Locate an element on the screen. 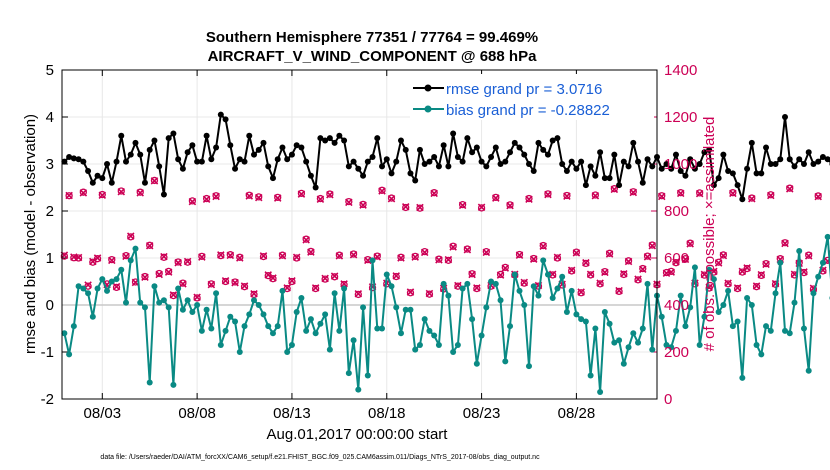 The image size is (830, 470). legend-rmse-label: rmse grand pr = 3.0716 is located at coordinates (524, 89).